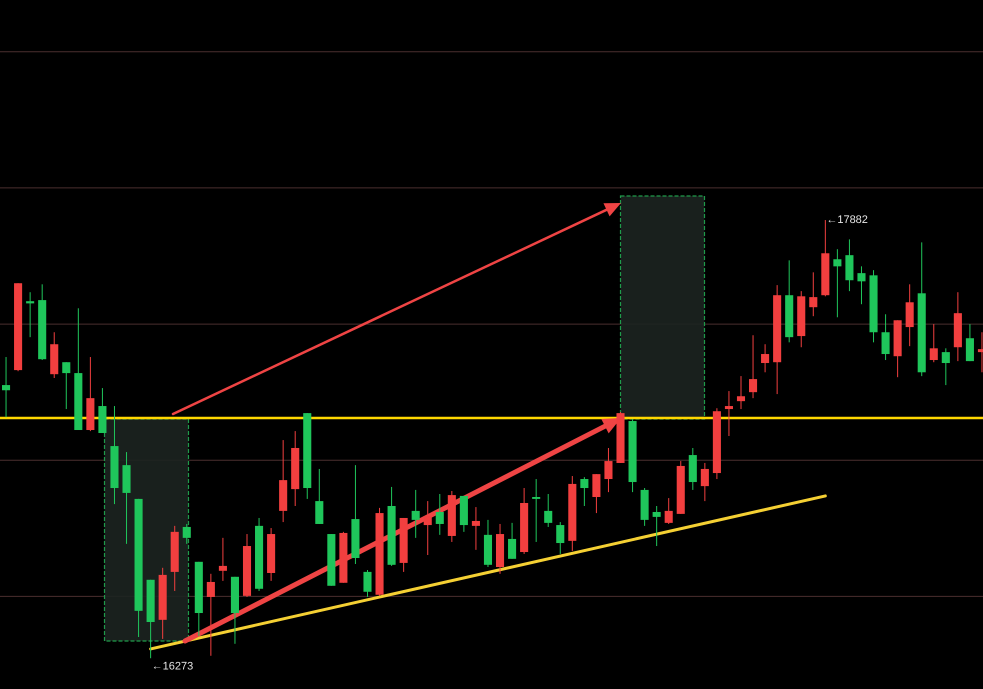  I want to click on annotation: ←17882, so click(847, 220).